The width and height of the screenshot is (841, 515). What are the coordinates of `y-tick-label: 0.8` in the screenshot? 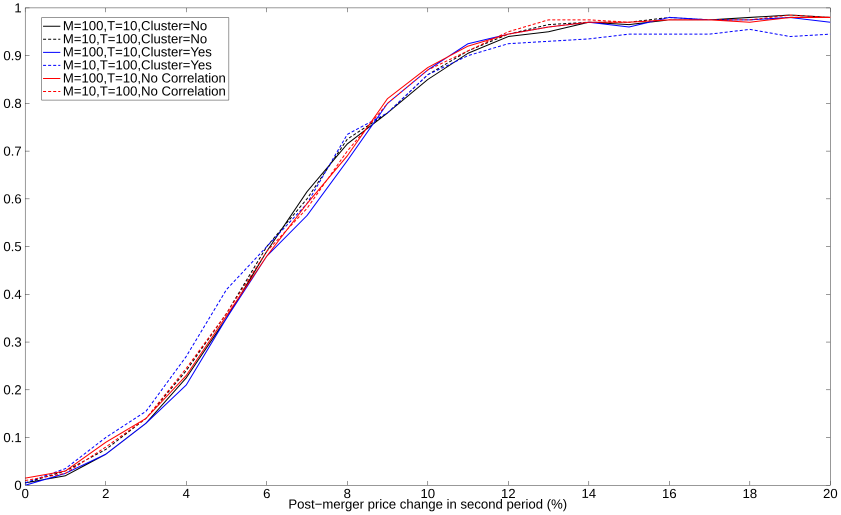 It's located at (13, 103).